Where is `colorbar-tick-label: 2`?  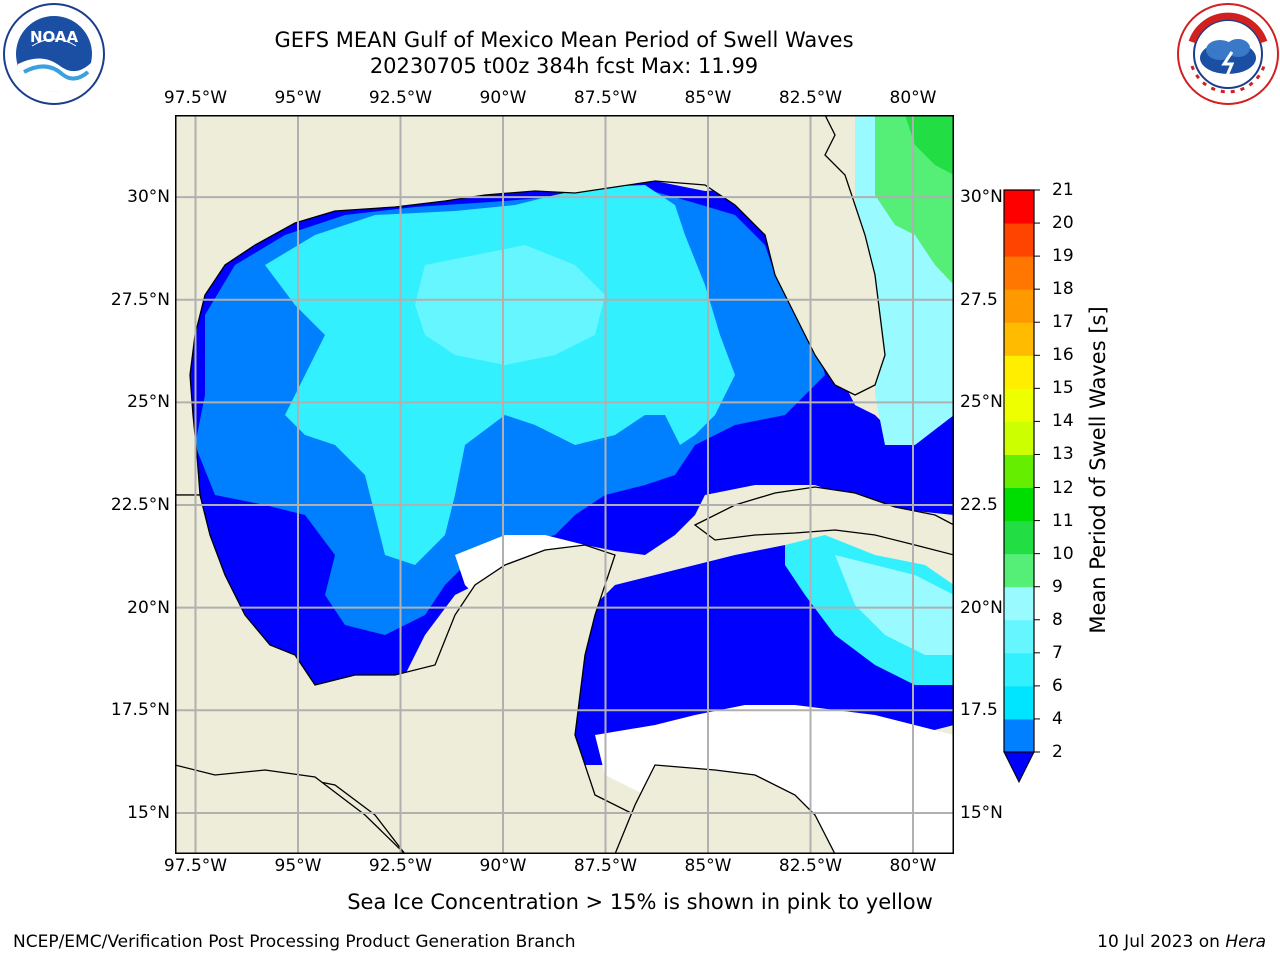 colorbar-tick-label: 2 is located at coordinates (1057, 752).